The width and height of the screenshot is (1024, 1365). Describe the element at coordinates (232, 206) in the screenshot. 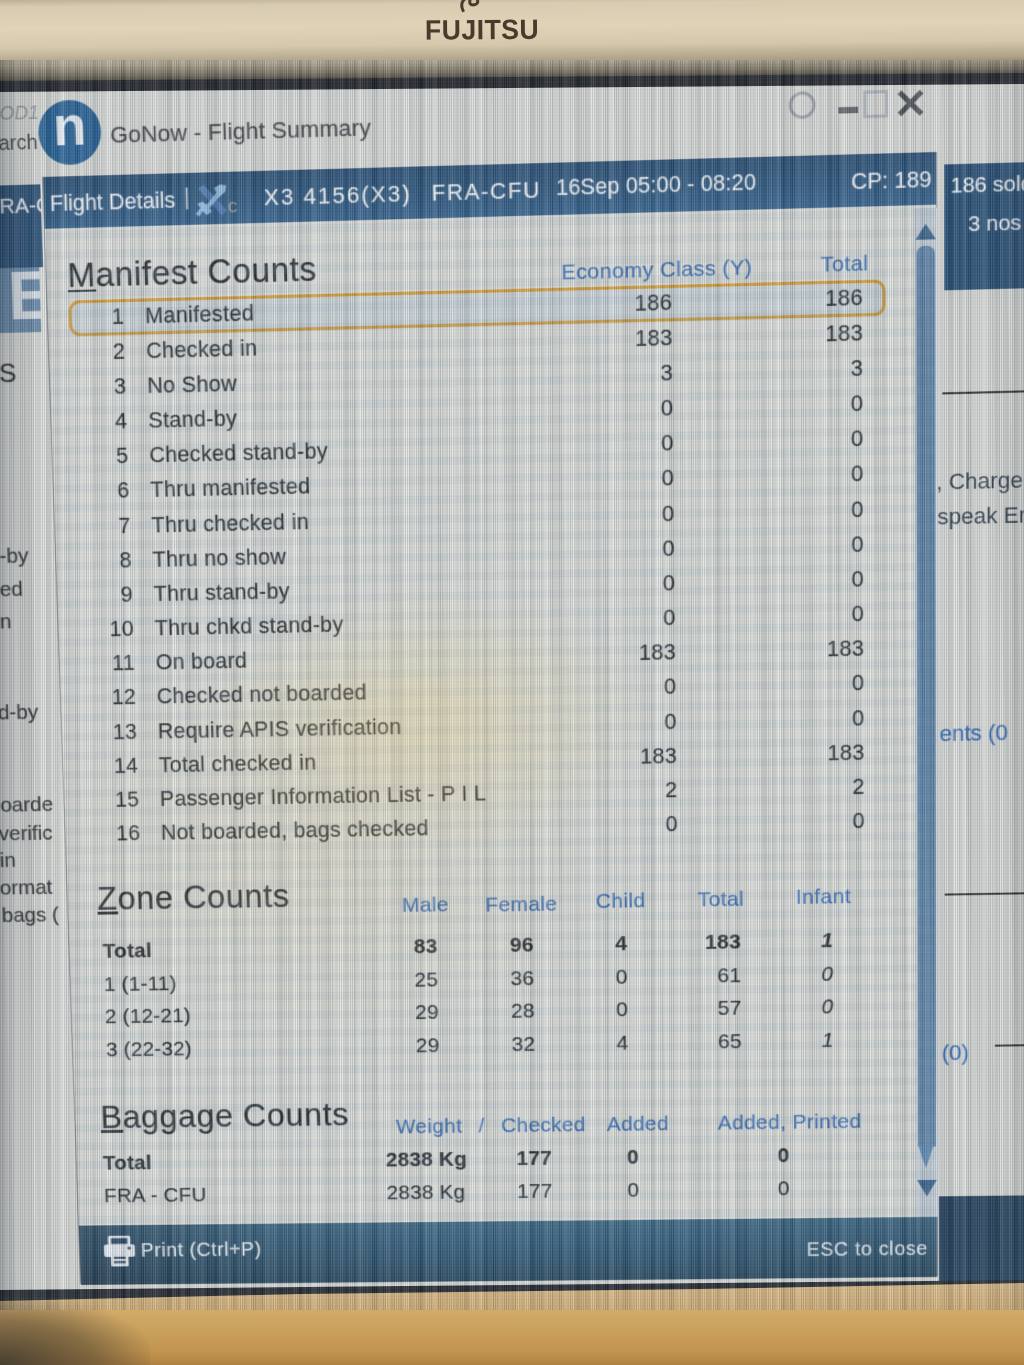

I see `svg-text: c` at that location.